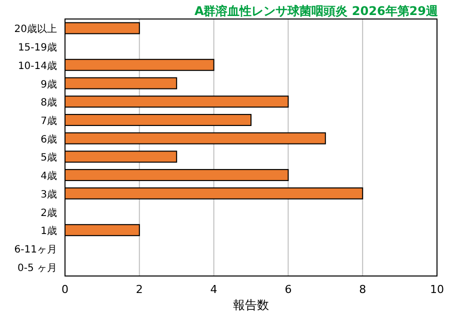 This screenshot has width=461, height=321. What do you see at coordinates (37, 66) in the screenshot?
I see `y-tick-label: 10-14歳` at bounding box center [37, 66].